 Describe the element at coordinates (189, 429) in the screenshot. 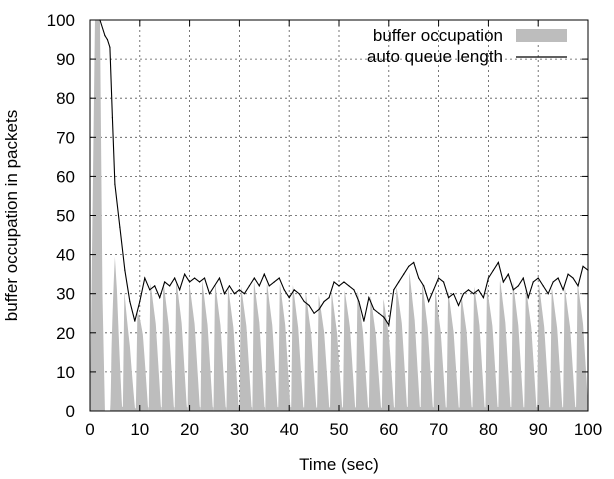

I see `x-tick-label: 20` at that location.